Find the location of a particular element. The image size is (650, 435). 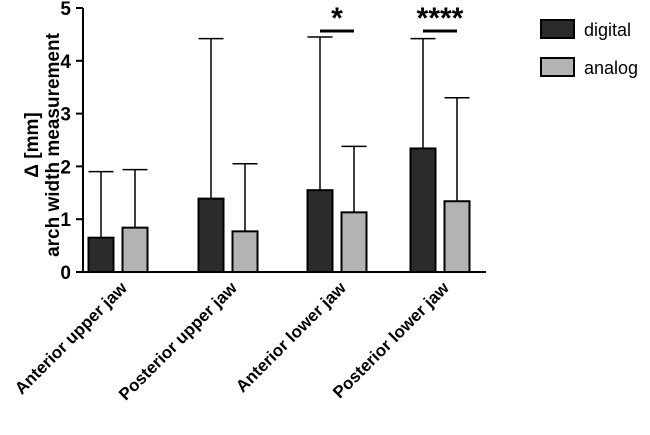

x-category-label: Posterior lower jaw is located at coordinates (391, 340).